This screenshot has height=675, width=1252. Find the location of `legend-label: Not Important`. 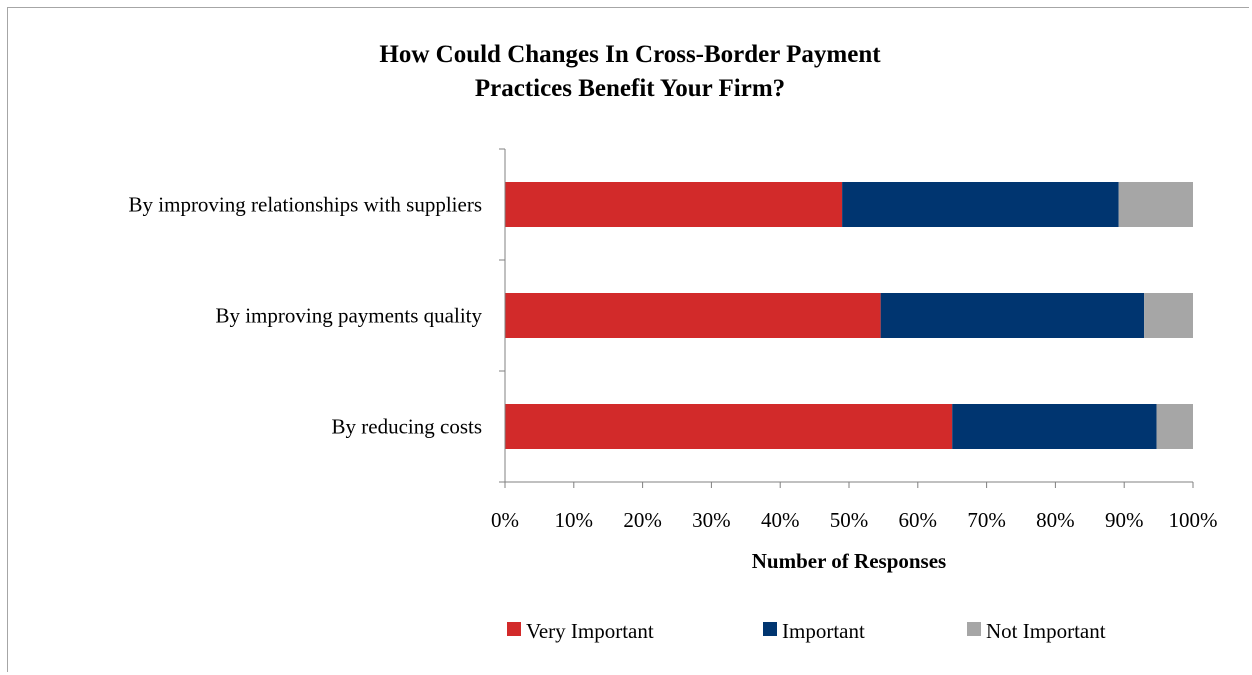

legend-label: Not Important is located at coordinates (1046, 631).